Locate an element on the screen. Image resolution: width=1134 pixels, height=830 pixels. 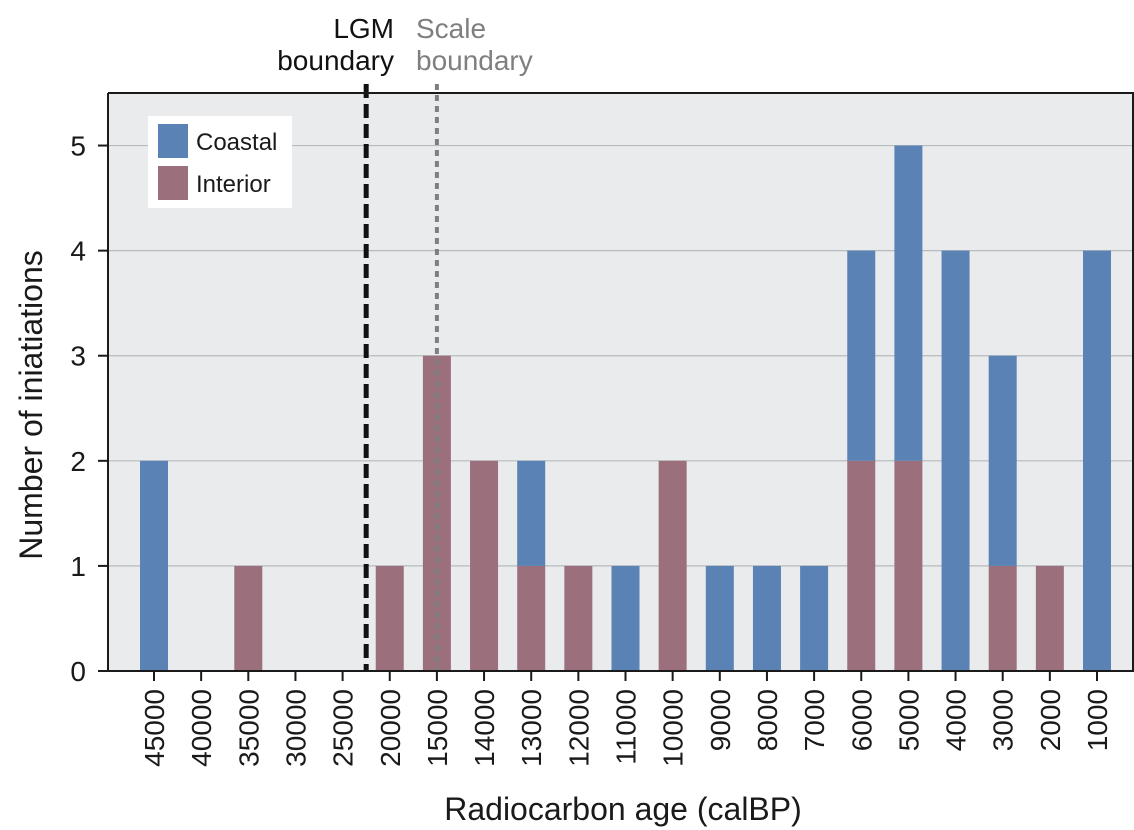
x-tick-label-1000: 1000 is located at coordinates (1097, 720).